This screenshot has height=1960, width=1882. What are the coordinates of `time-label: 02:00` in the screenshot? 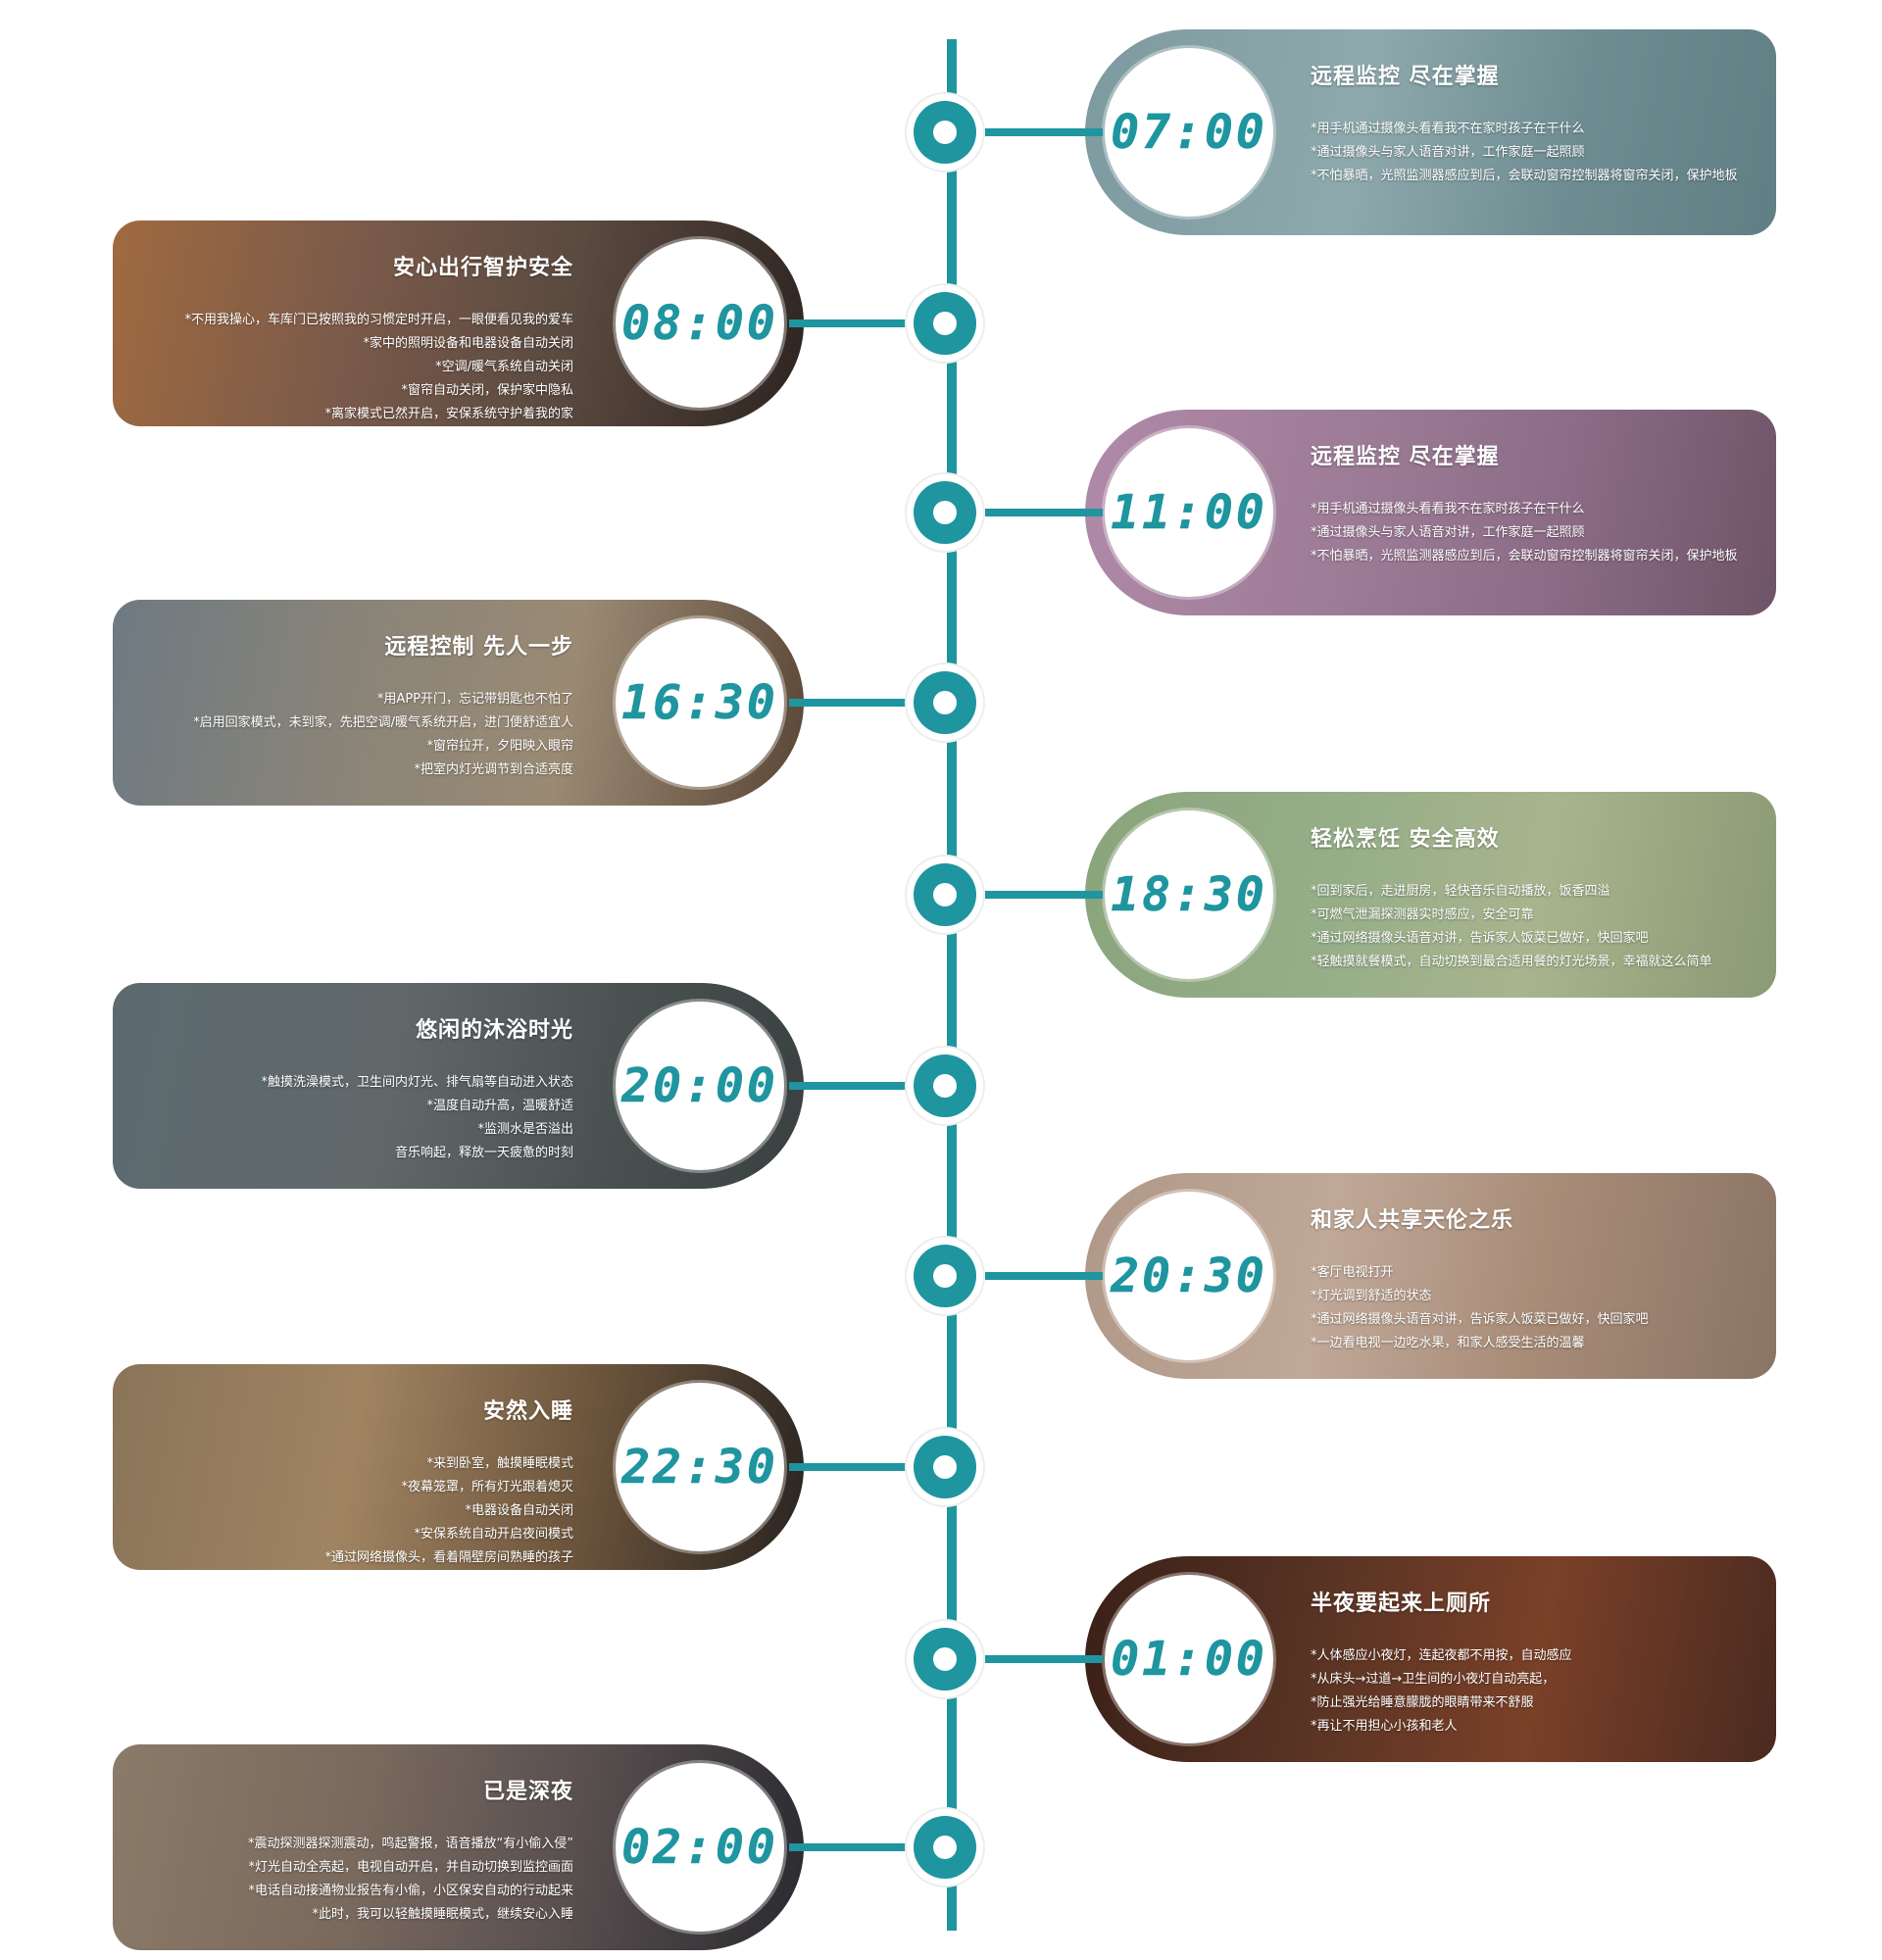 It's located at (699, 1848).